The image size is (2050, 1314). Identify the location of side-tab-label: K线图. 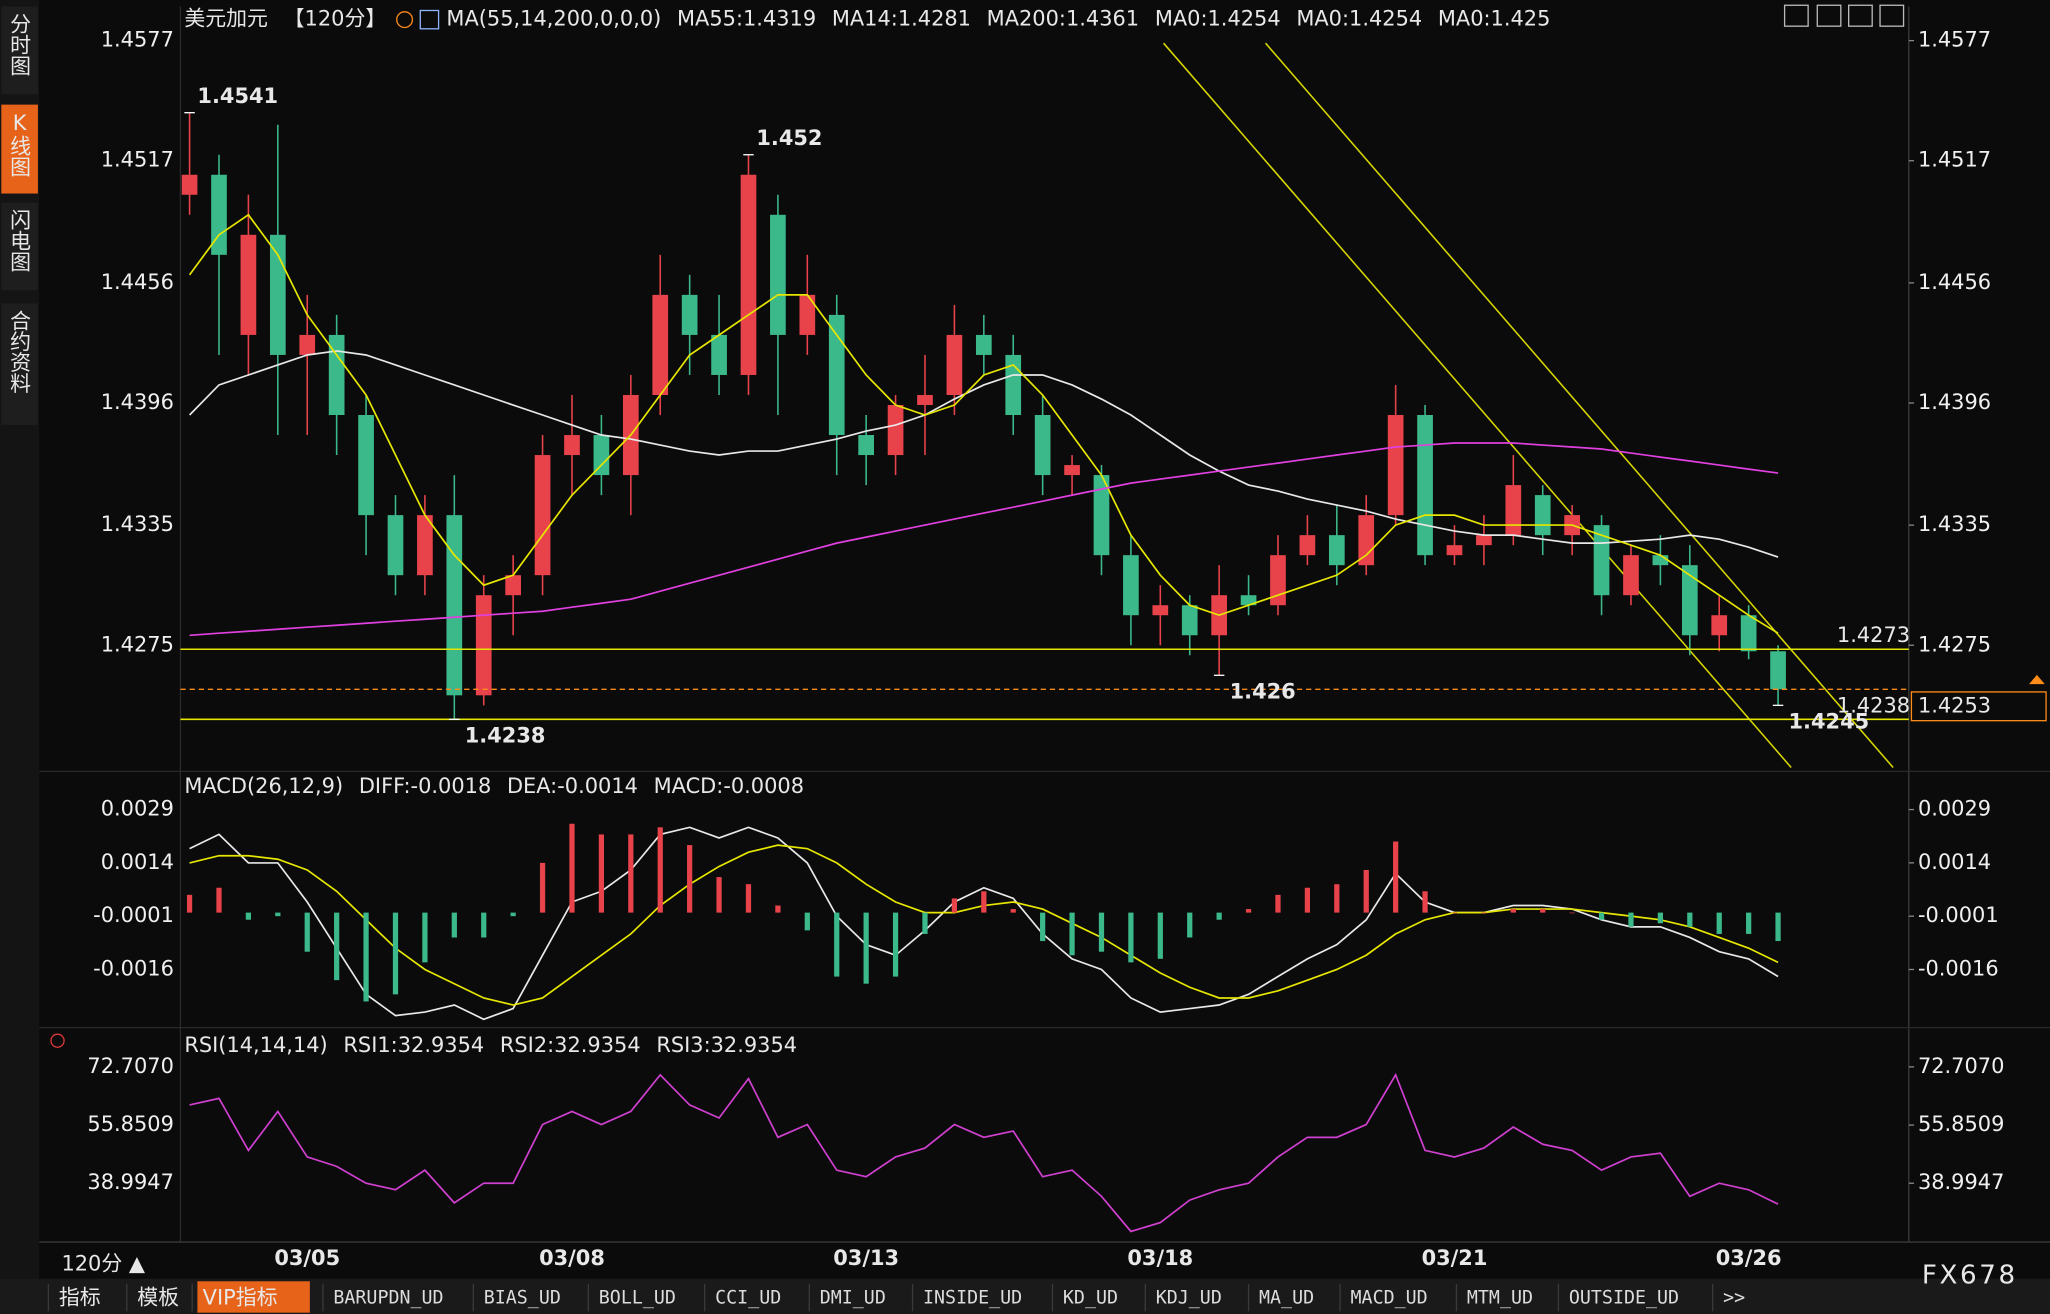
(20, 144).